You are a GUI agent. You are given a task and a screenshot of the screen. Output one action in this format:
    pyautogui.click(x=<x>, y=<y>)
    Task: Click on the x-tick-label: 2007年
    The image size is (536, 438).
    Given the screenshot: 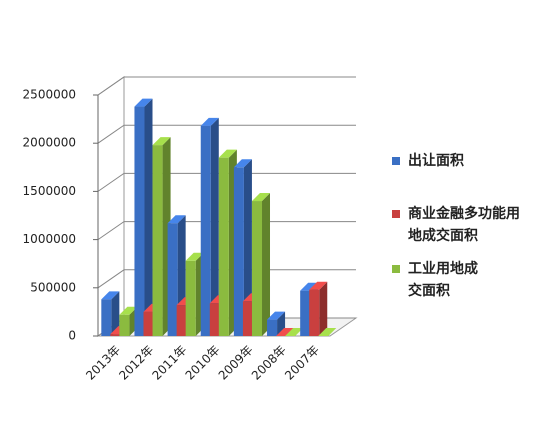 What is the action you would take?
    pyautogui.click(x=302, y=363)
    